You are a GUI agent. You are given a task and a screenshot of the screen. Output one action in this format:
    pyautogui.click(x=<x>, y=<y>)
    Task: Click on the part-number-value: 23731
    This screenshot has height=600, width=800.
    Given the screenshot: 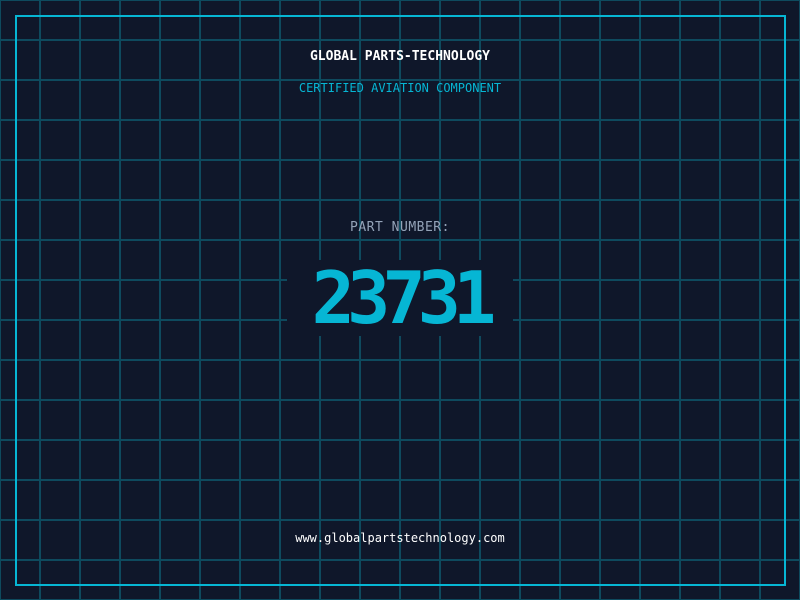 What is the action you would take?
    pyautogui.click(x=404, y=298)
    